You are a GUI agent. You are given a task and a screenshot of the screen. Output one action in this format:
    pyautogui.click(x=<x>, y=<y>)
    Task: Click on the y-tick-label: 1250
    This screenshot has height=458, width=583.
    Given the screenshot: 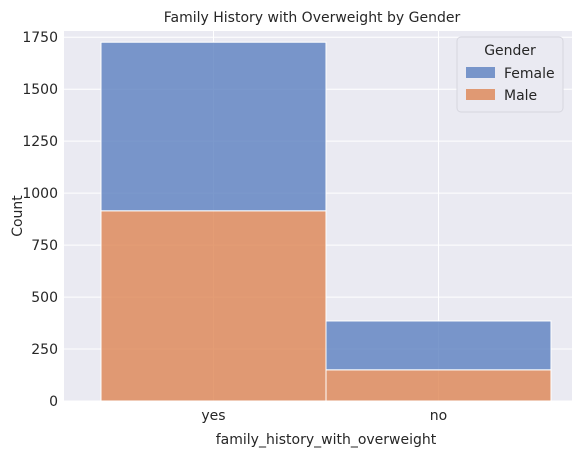 What is the action you would take?
    pyautogui.click(x=40, y=142)
    